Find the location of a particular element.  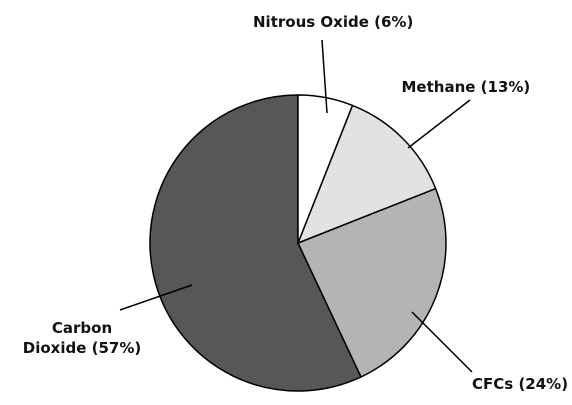

category-label: Nitrous Oxide is located at coordinates (311, 22).